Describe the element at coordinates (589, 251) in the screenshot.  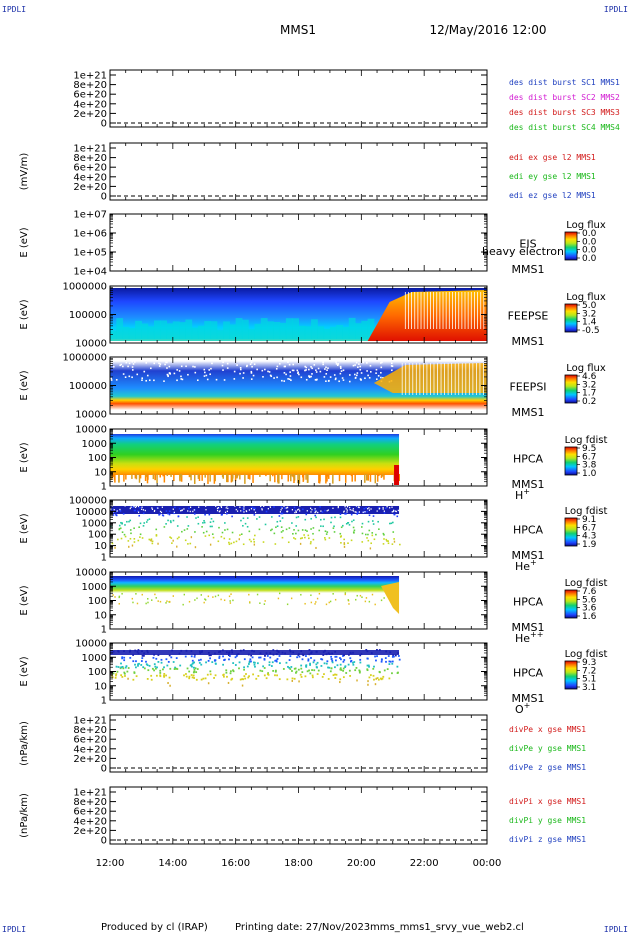
I see `colorbar-value: 0.0` at that location.